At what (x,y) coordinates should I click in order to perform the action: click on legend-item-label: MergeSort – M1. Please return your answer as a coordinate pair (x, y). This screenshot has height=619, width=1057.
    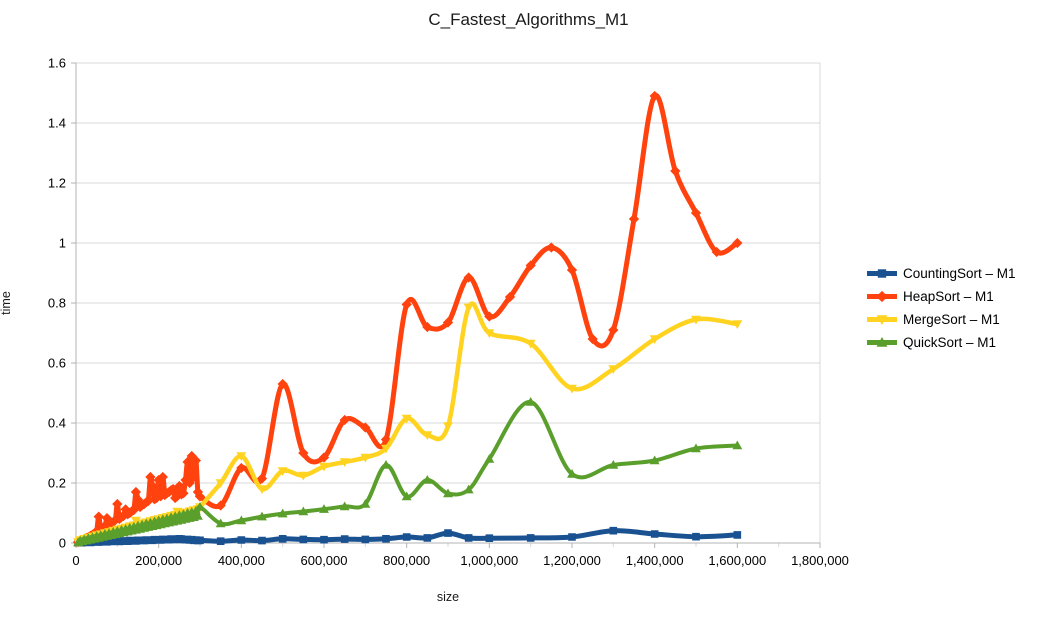
    Looking at the image, I should click on (951, 319).